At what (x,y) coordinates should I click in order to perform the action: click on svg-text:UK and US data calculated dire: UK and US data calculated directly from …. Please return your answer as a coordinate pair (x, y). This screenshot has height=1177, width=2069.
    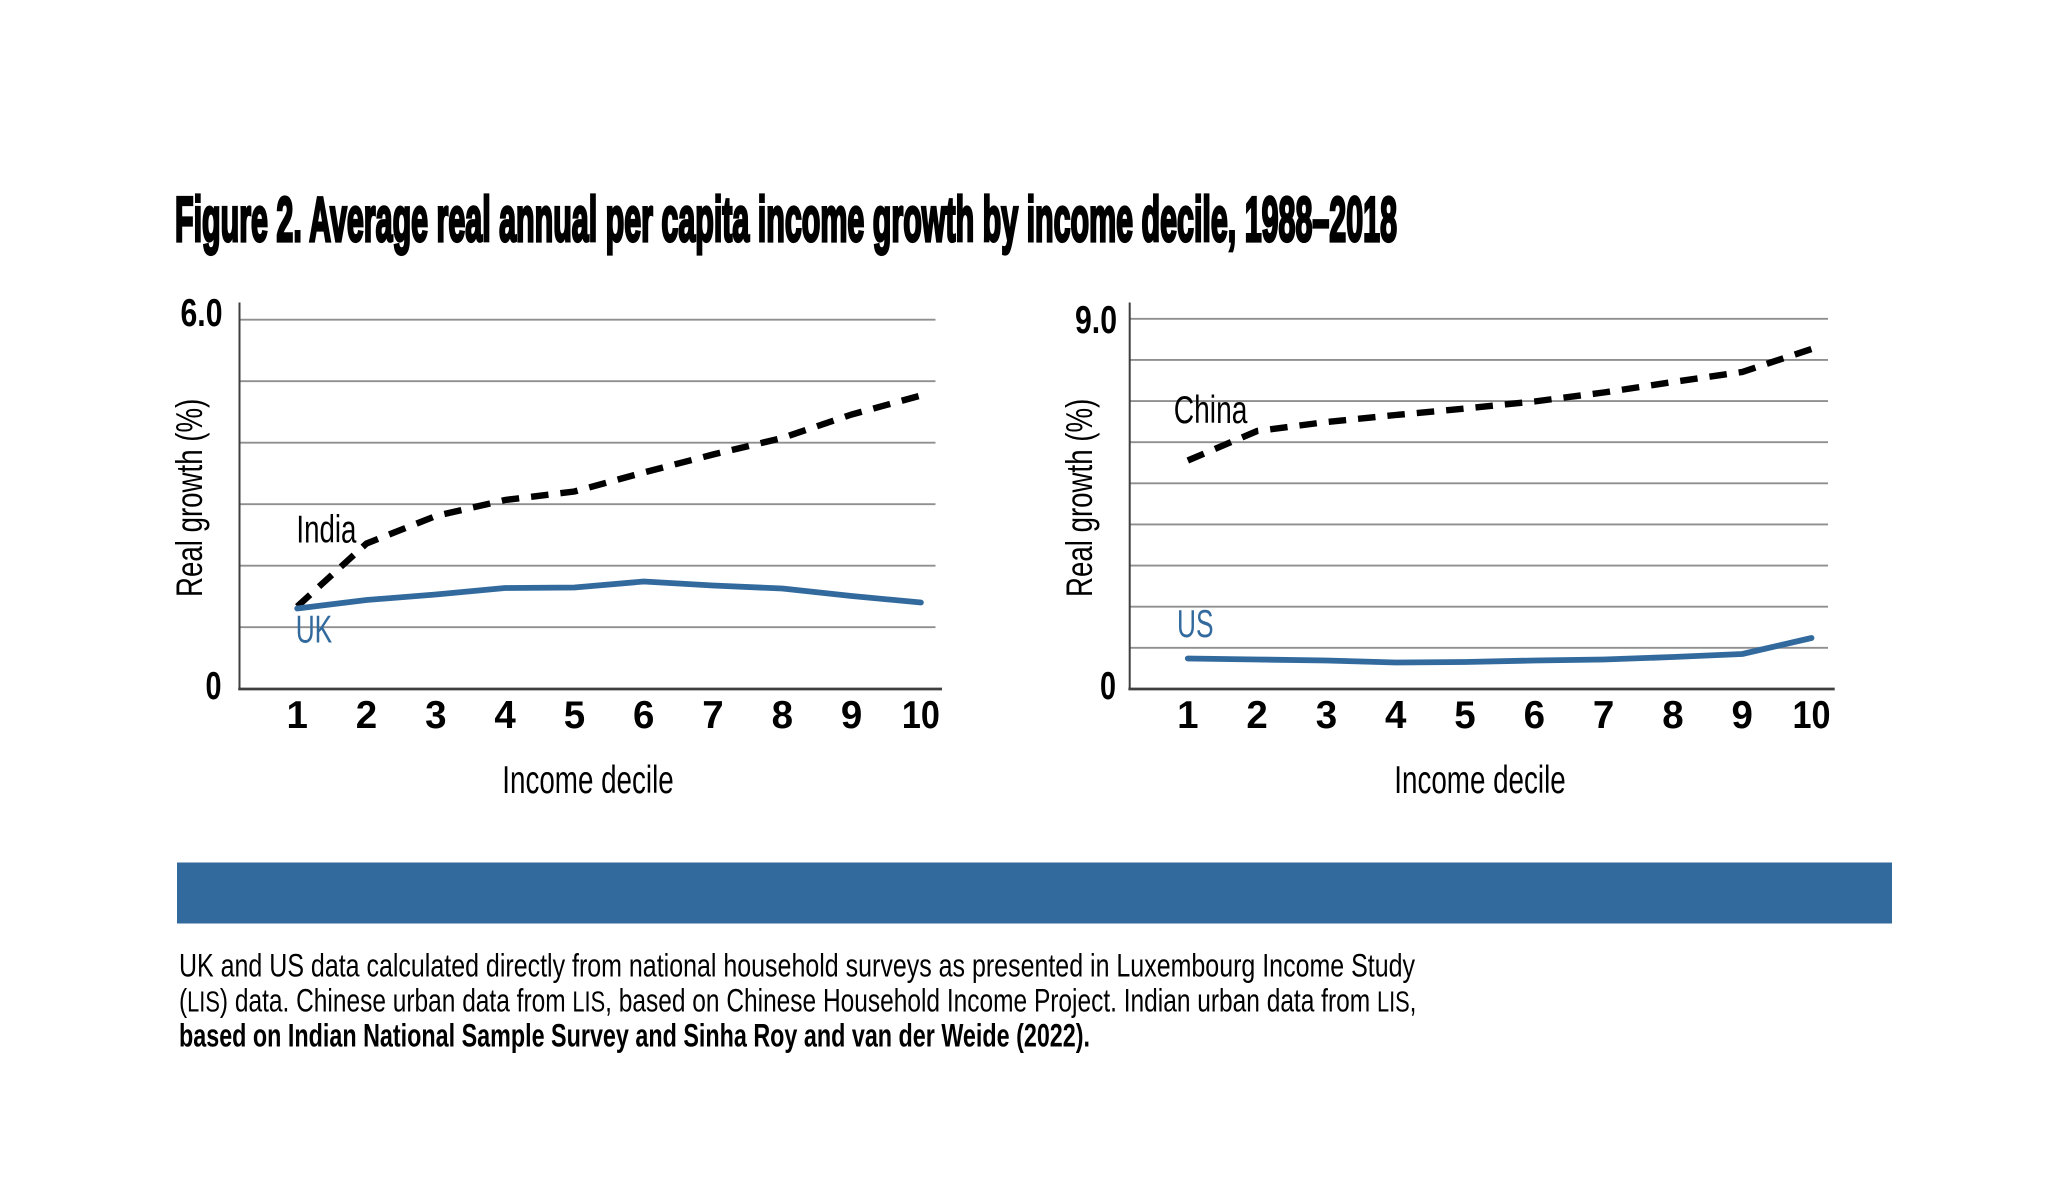
    Looking at the image, I should click on (797, 965).